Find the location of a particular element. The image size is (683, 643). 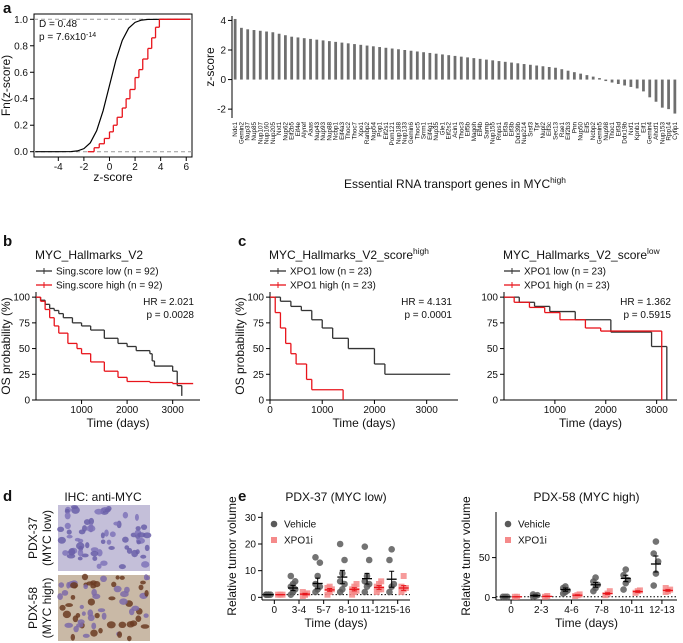

y-tick-label: 50 is located at coordinates (493, 349).